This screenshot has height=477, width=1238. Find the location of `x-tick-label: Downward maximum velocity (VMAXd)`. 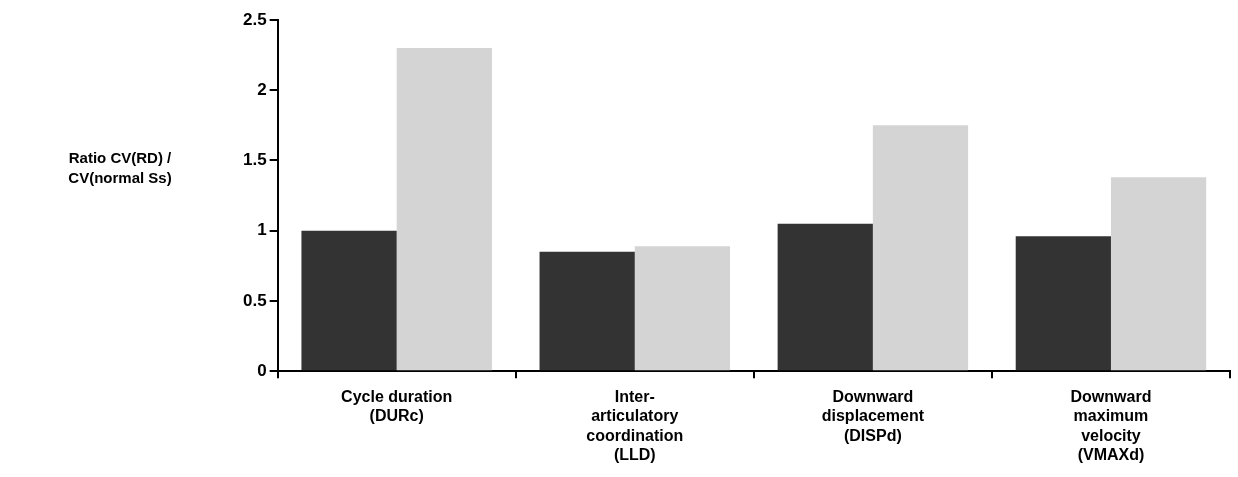

x-tick-label: Downward maximum velocity (VMAXd) is located at coordinates (1111, 425).